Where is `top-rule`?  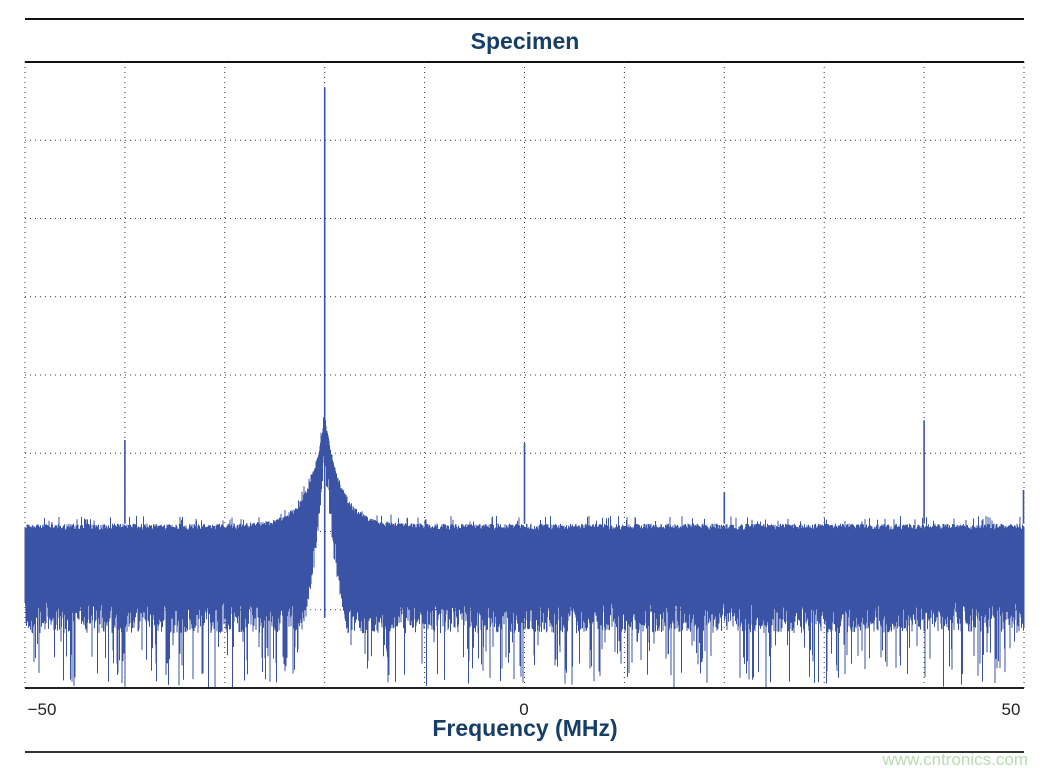
top-rule is located at coordinates (524, 19).